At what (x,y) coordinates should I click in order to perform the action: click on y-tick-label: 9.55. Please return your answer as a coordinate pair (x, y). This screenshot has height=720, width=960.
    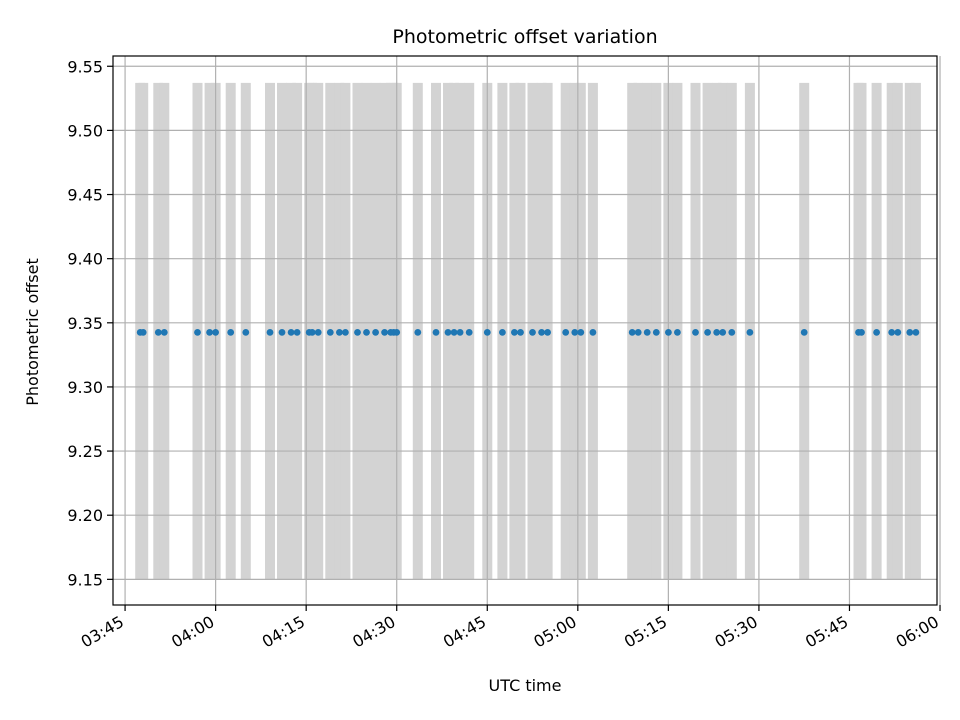
    Looking at the image, I should click on (85, 66).